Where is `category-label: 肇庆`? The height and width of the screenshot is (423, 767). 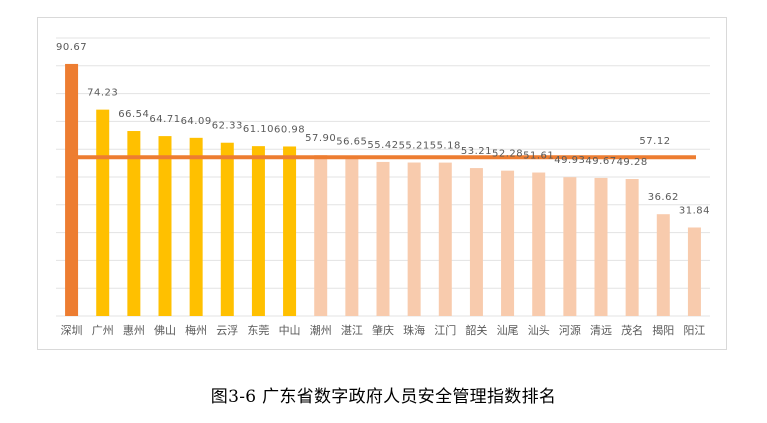
category-label: 肇庆 is located at coordinates (383, 330).